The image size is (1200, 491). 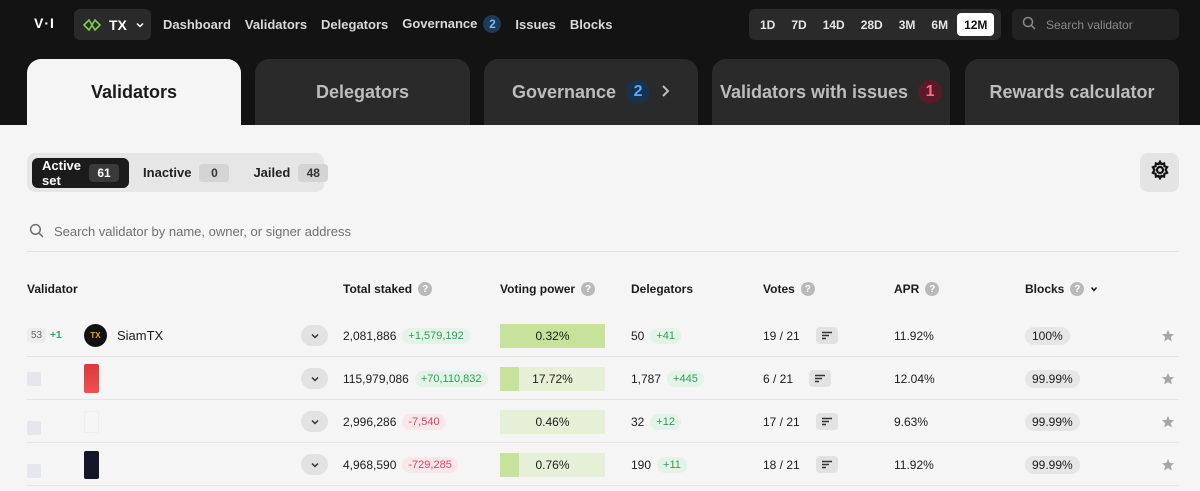 What do you see at coordinates (665, 92) in the screenshot?
I see `chevron-right-icon` at bounding box center [665, 92].